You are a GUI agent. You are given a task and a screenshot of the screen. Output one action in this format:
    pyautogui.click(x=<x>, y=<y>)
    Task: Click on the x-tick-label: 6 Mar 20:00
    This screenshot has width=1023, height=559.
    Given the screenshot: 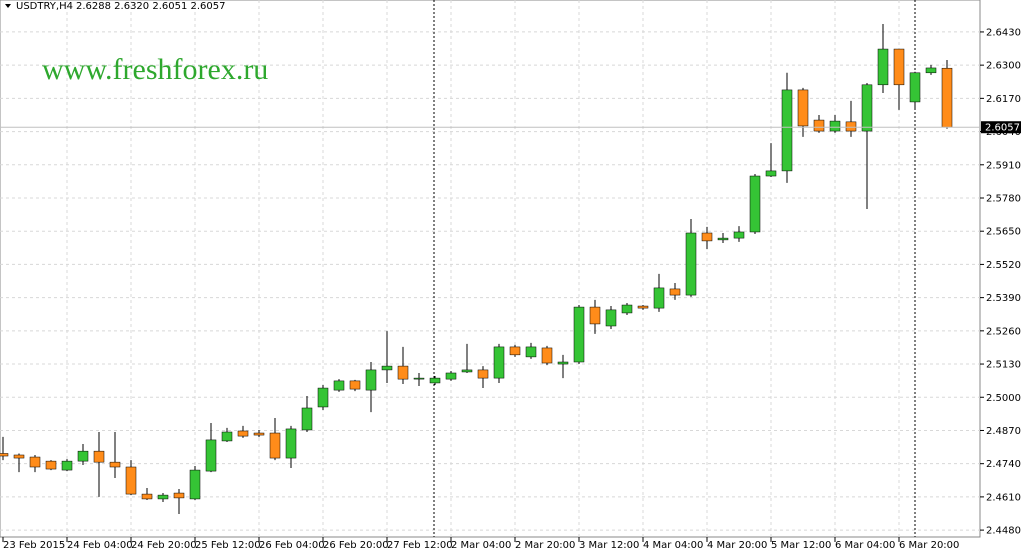 What is the action you would take?
    pyautogui.click(x=929, y=545)
    